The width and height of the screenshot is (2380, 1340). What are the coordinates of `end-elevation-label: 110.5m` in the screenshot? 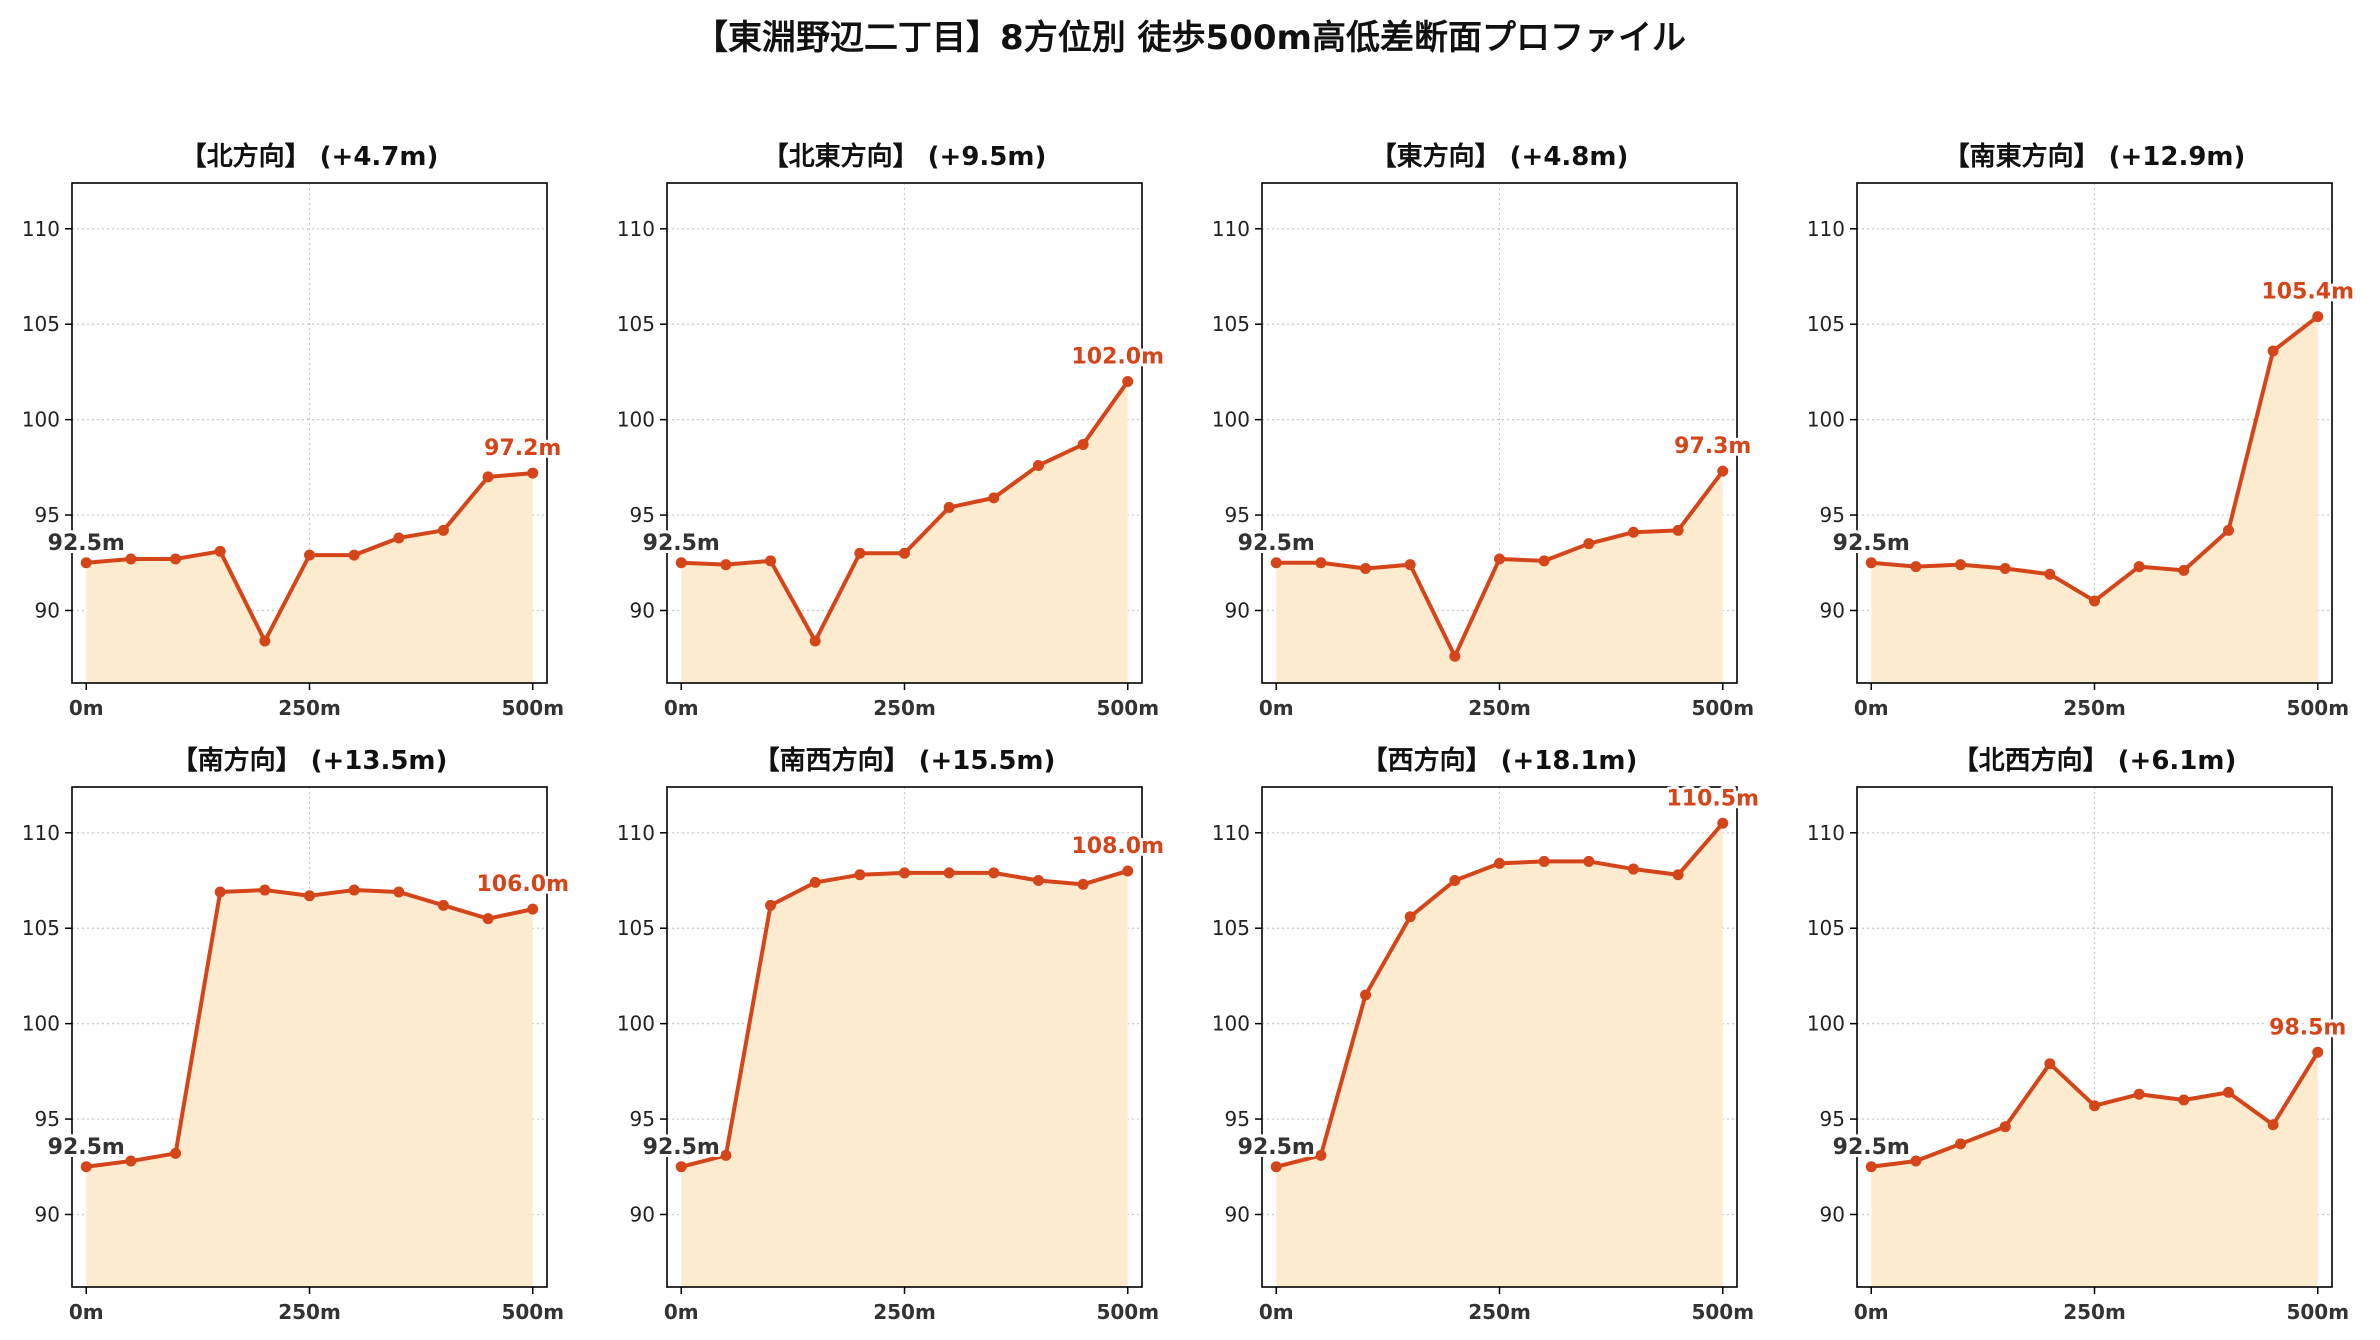 It's located at (1712, 798).